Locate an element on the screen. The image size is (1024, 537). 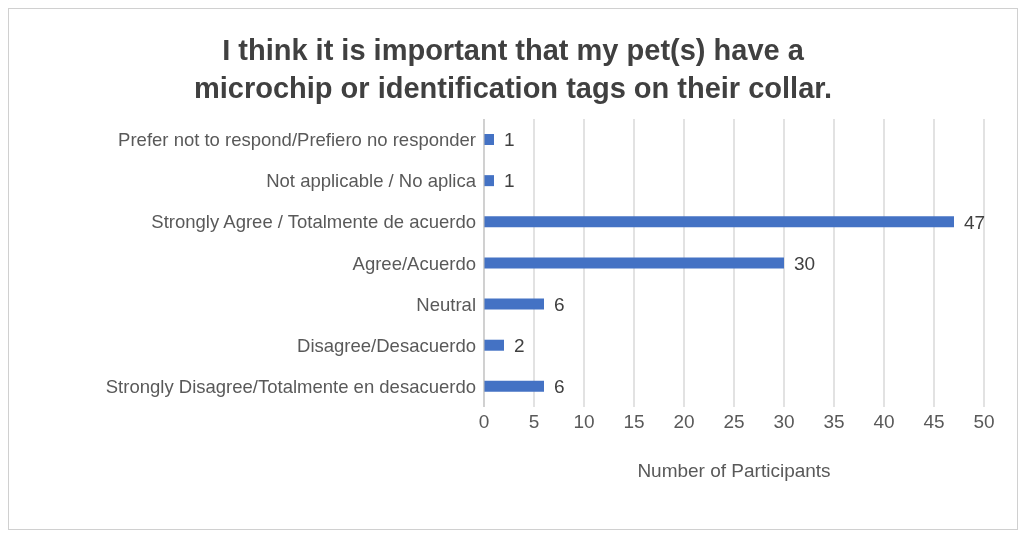
x-tick-label: 30 is located at coordinates (784, 422).